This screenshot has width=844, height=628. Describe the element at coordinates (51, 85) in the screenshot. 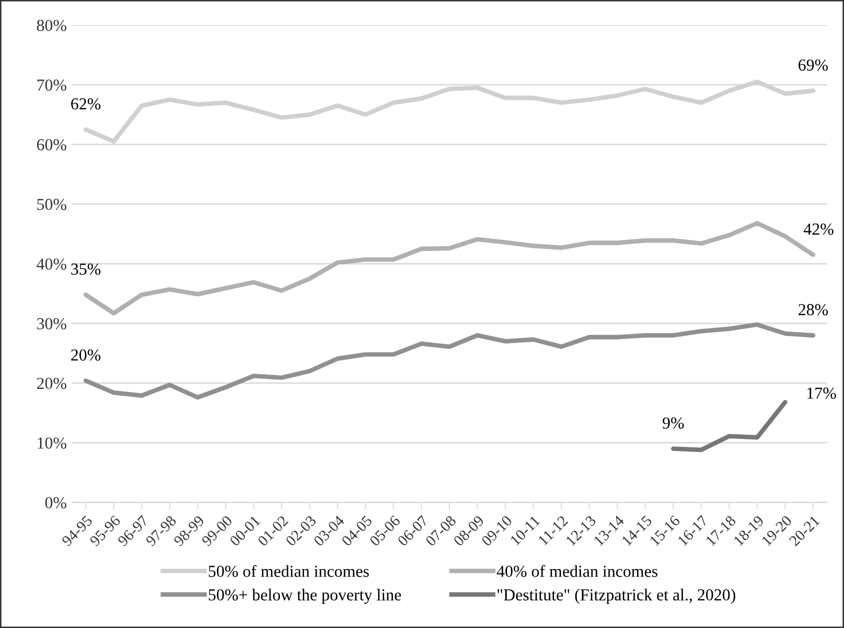

I see `y-tick-label: 70%` at that location.